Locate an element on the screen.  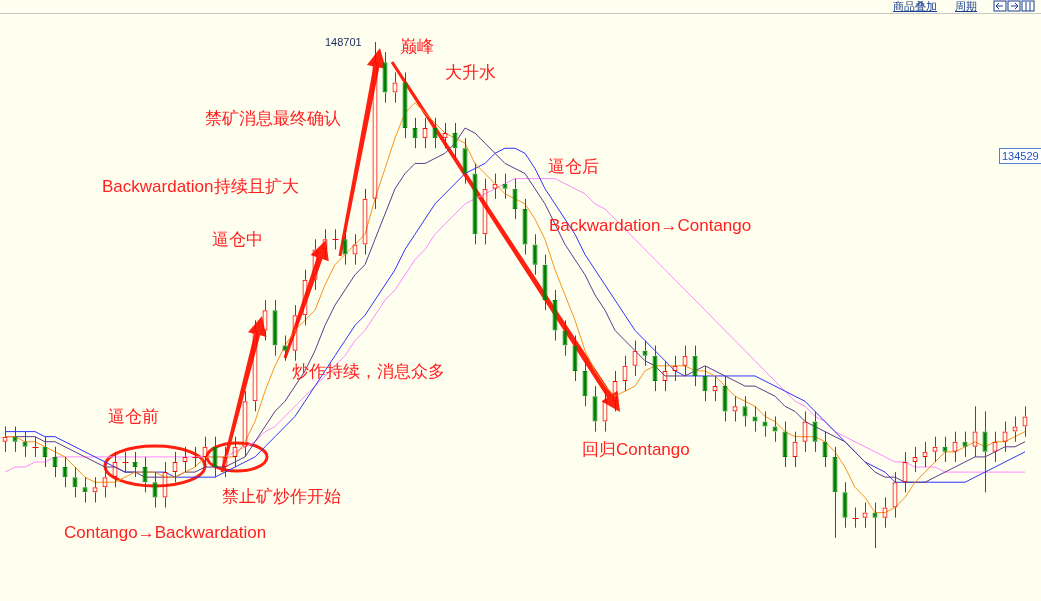
annotation: Contango→Backwardation is located at coordinates (165, 533).